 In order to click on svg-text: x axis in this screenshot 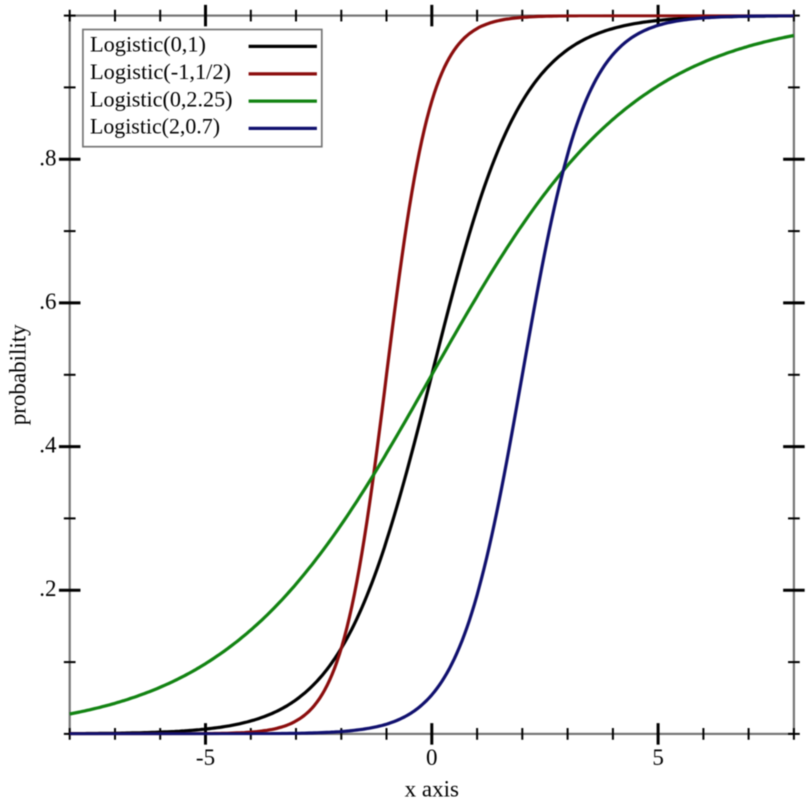, I will do `click(432, 789)`.